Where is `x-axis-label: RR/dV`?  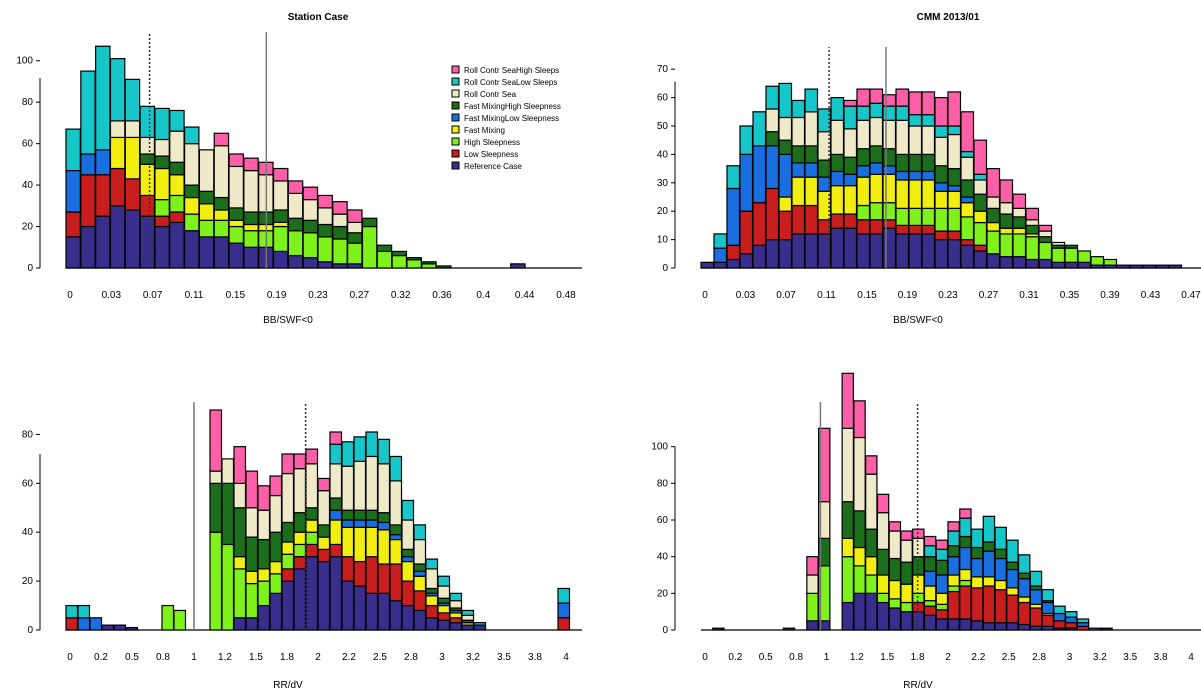
x-axis-label: RR/dV is located at coordinates (288, 685).